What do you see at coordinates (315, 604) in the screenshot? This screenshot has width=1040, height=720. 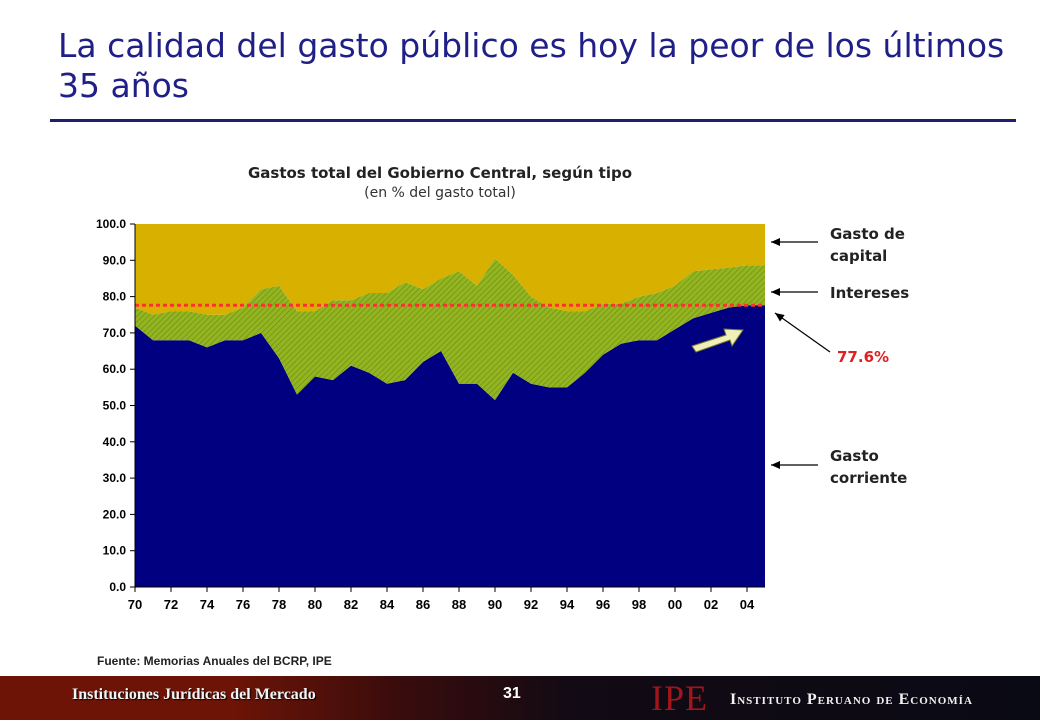 I see `x-tick-label: 80` at bounding box center [315, 604].